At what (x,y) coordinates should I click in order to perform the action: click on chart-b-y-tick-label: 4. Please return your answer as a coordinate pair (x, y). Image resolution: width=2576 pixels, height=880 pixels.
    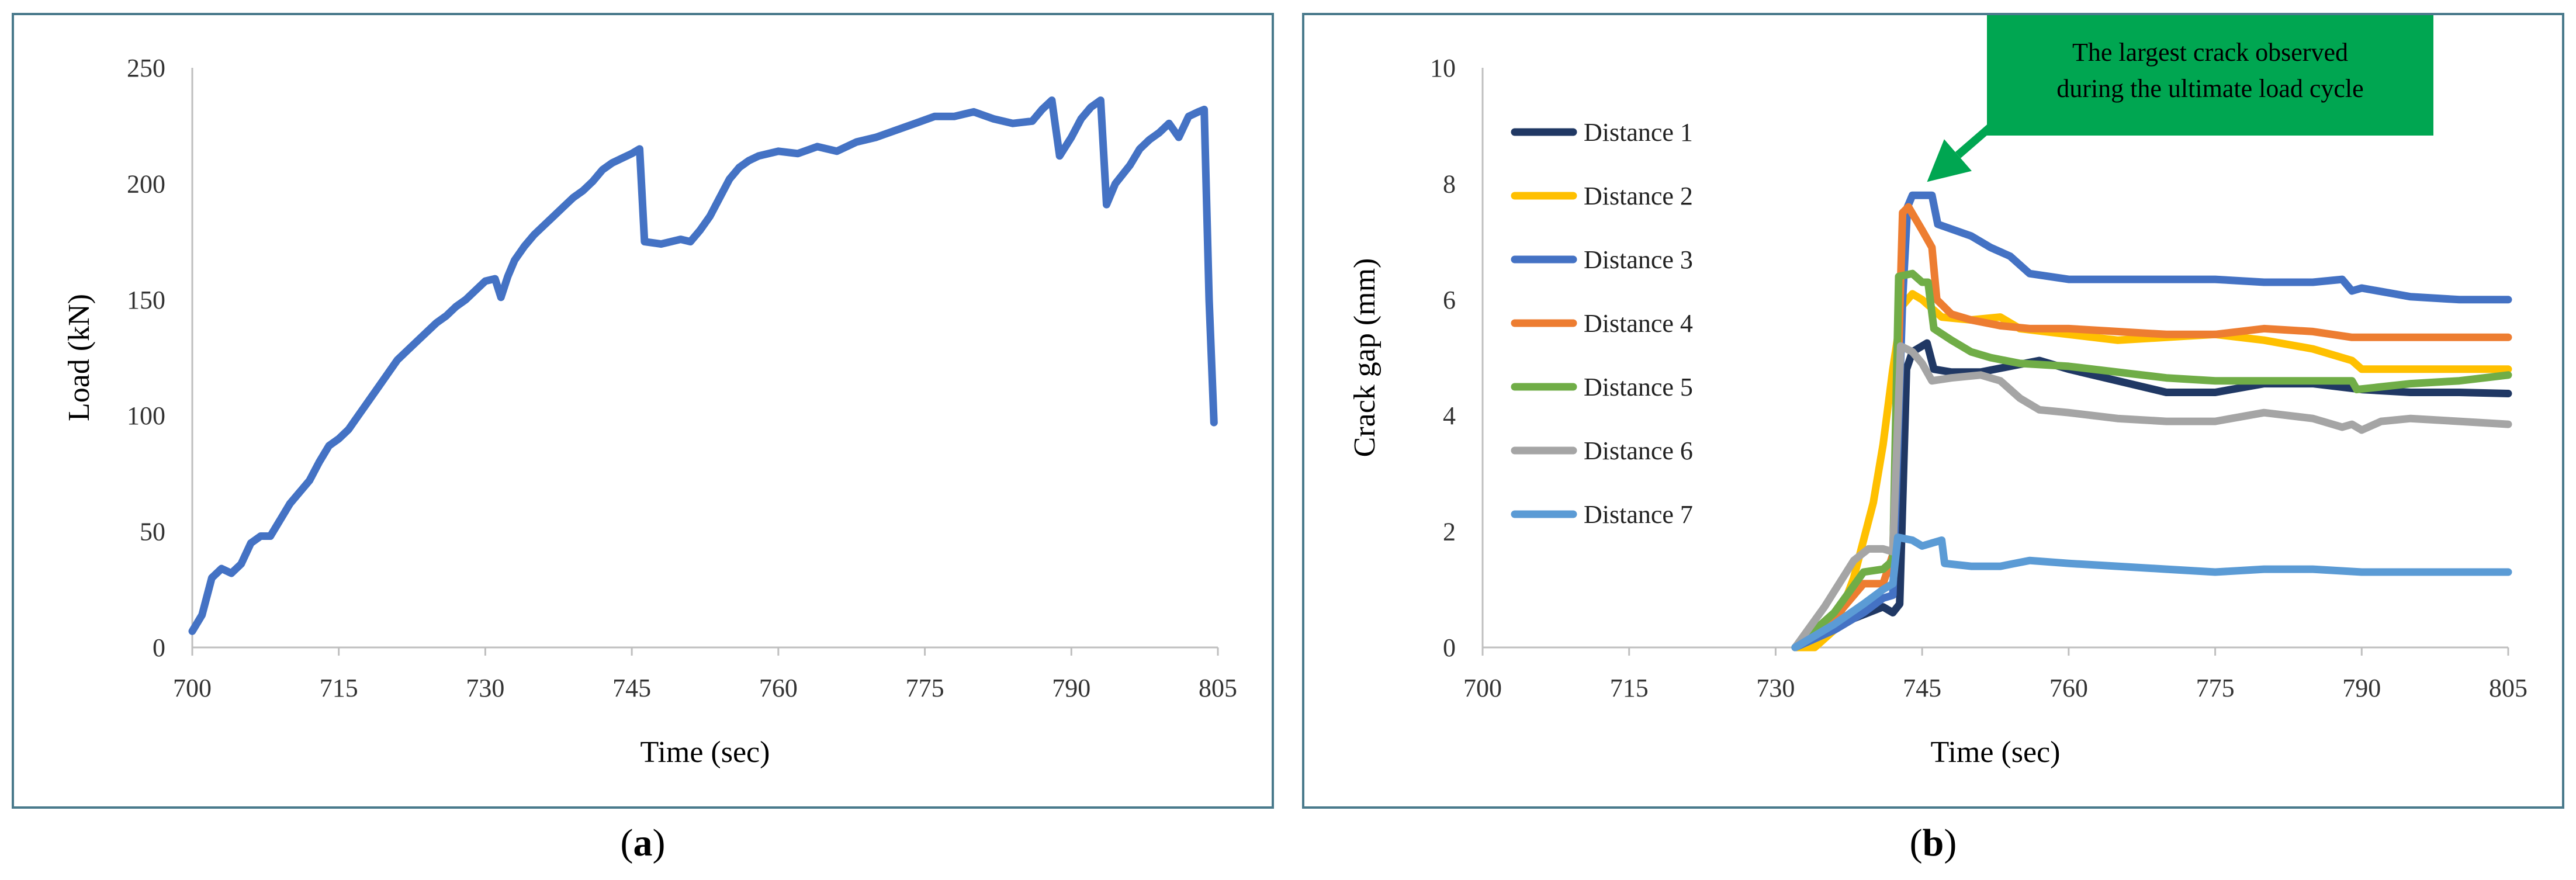
    Looking at the image, I should click on (1450, 415).